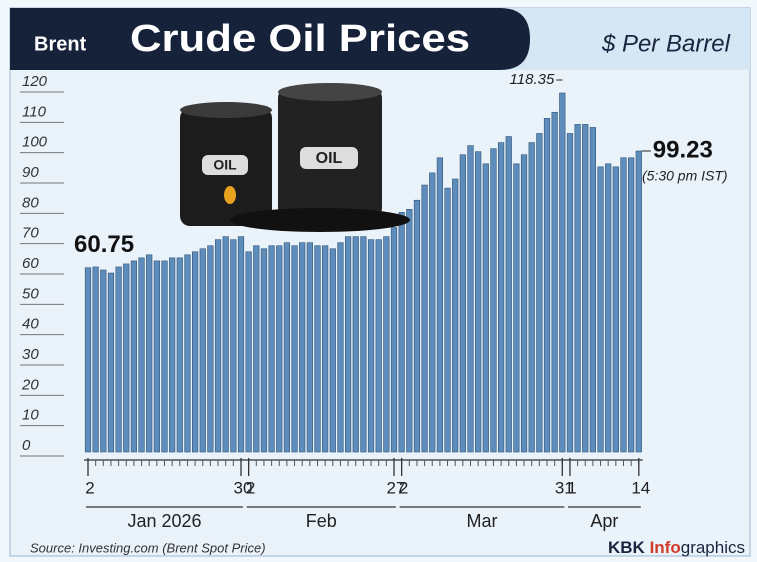 The height and width of the screenshot is (562, 757). I want to click on note: (5:30 pm IST), so click(685, 176).